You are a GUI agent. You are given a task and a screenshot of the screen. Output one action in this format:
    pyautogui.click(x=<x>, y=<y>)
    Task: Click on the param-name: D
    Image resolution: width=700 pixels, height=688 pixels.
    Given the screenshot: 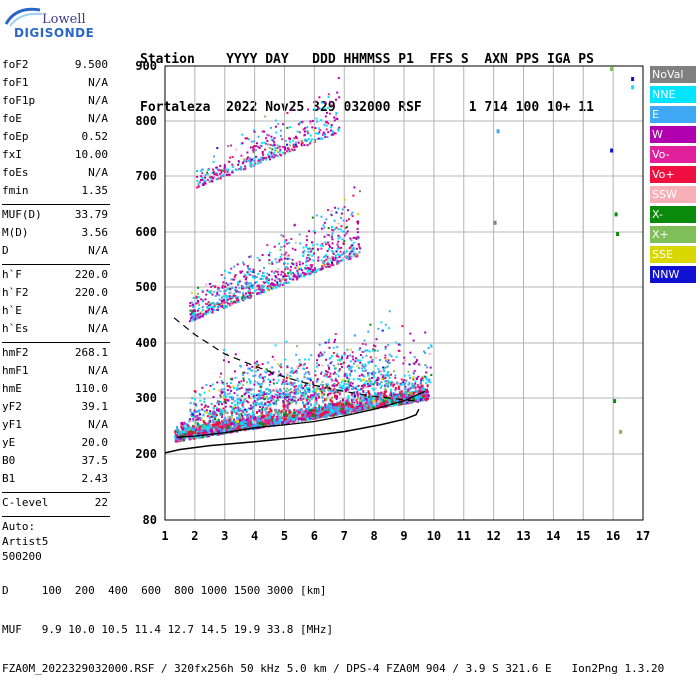 What is the action you would take?
    pyautogui.click(x=5, y=250)
    